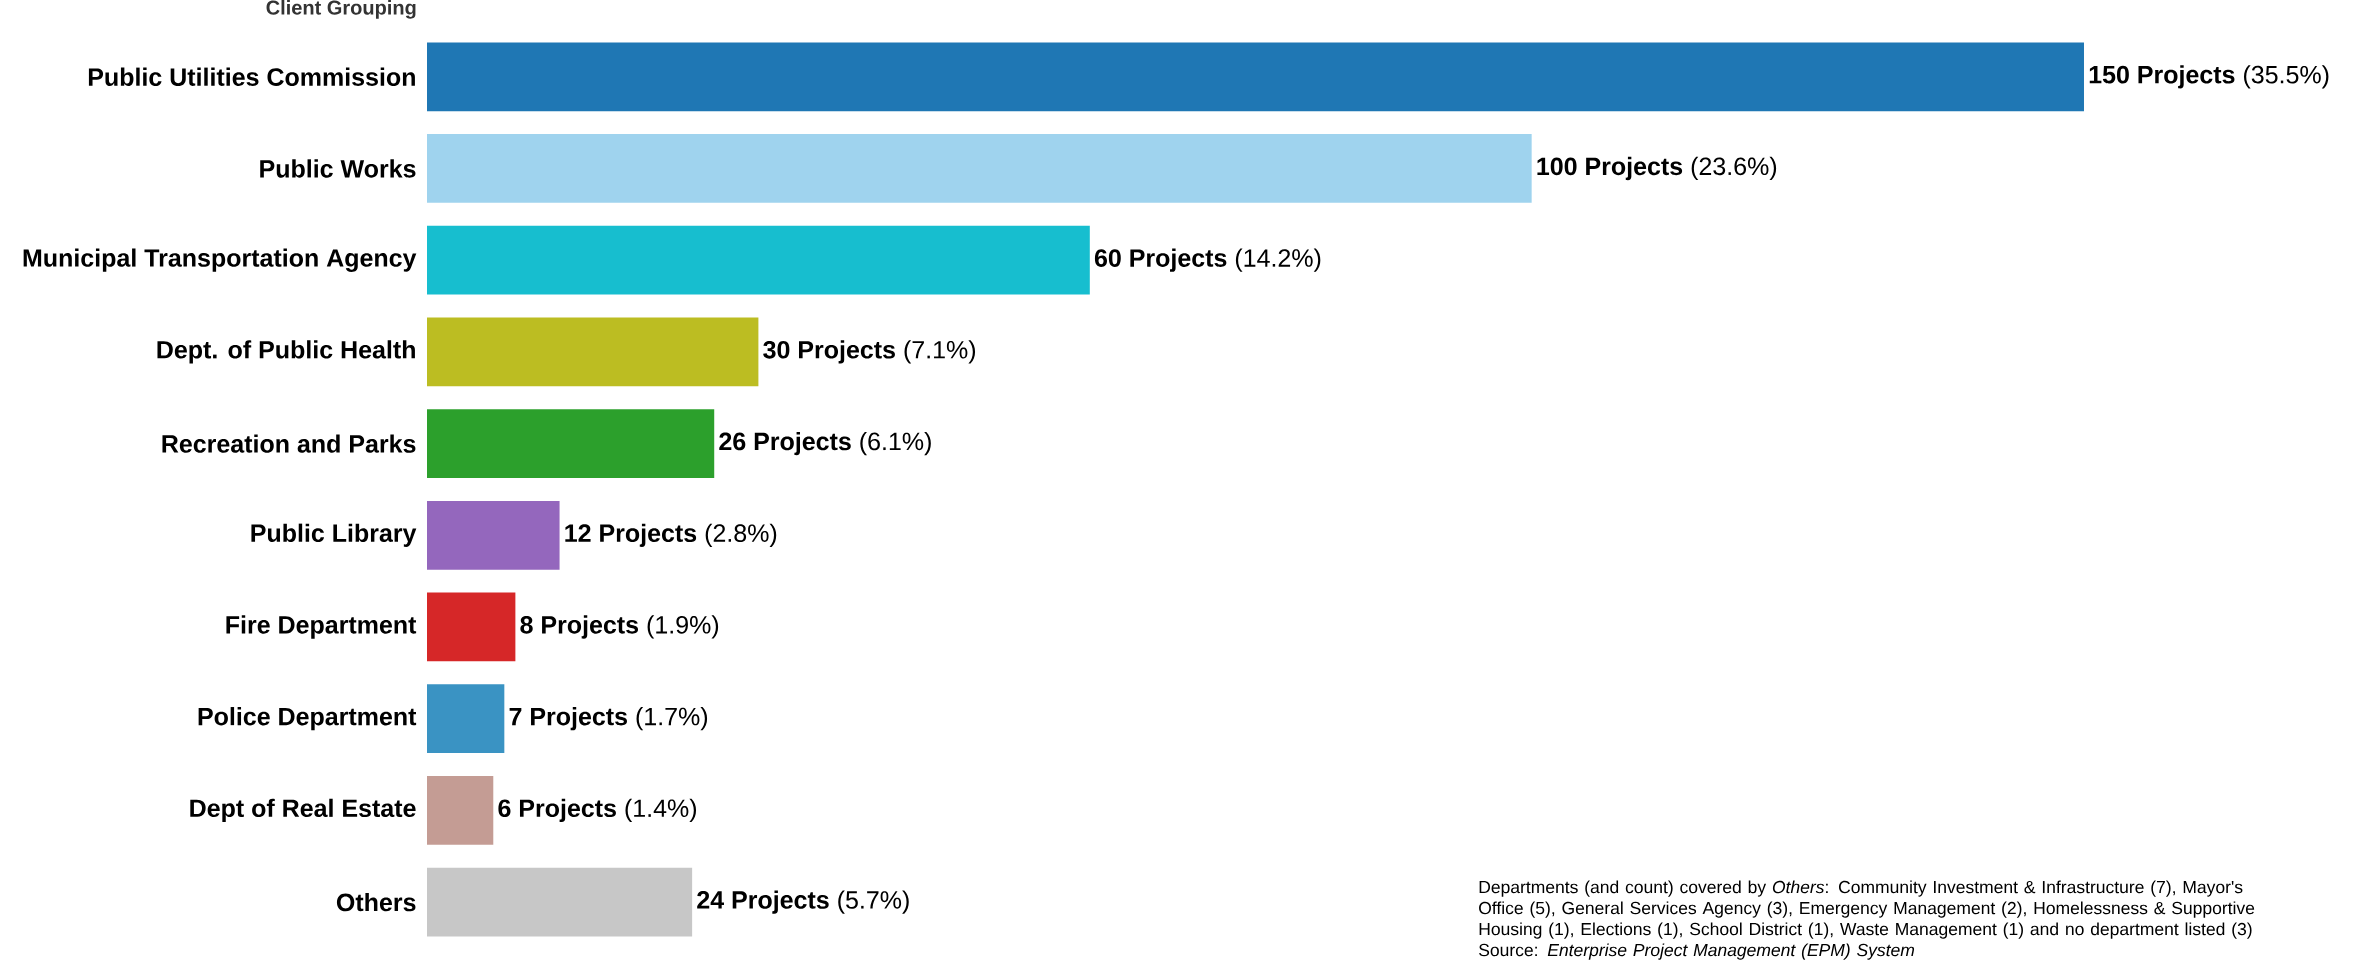  I want to click on data-label: 60 Projects (14.2%), so click(1207, 260).